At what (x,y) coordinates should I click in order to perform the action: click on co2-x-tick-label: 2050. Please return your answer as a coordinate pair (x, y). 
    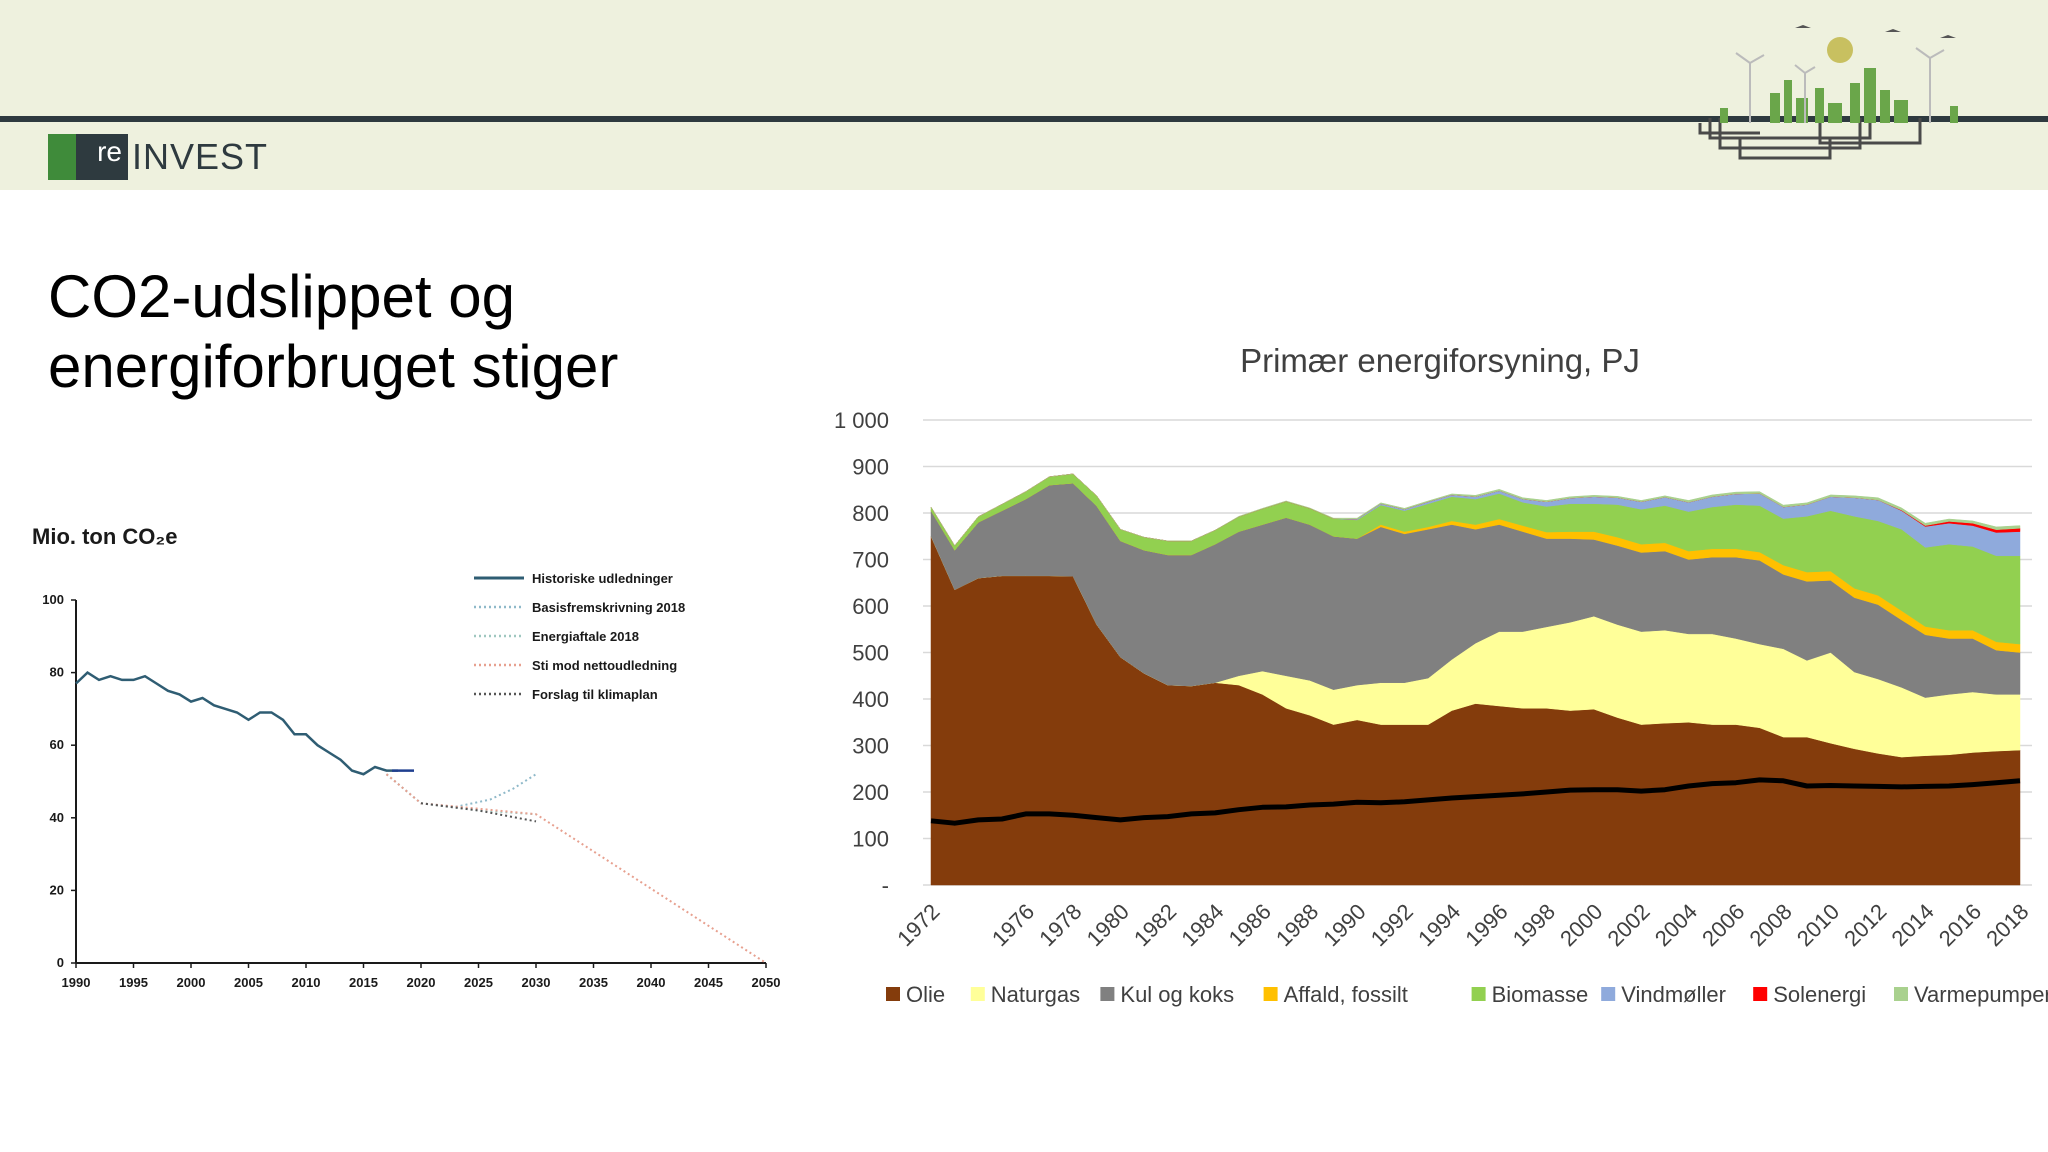
    Looking at the image, I should click on (766, 982).